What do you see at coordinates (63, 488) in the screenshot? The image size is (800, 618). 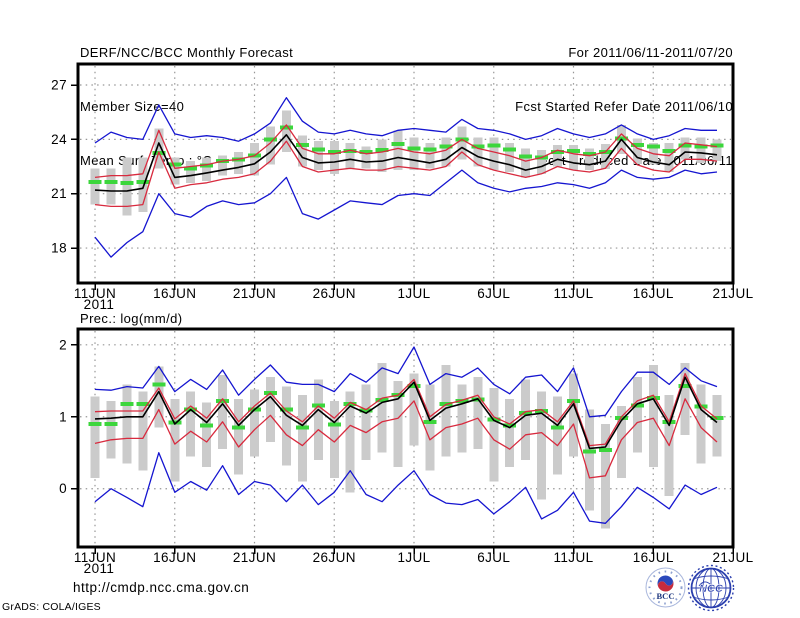 I see `prec-chart-ytick-label: 0` at bounding box center [63, 488].